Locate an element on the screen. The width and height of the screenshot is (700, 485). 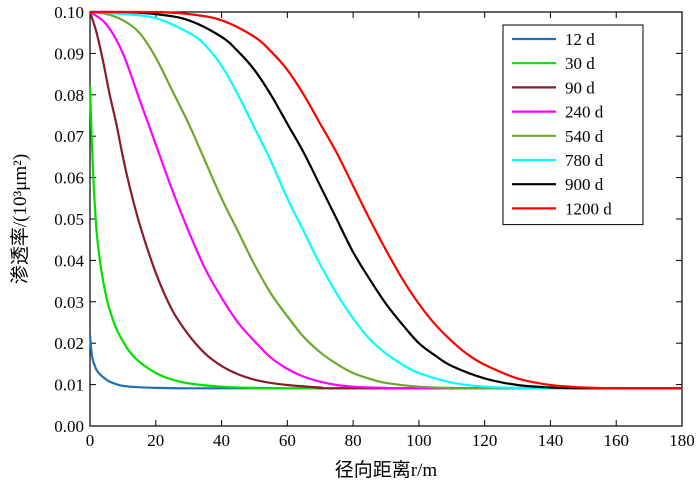
x-tick-label: 80 is located at coordinates (353, 440).